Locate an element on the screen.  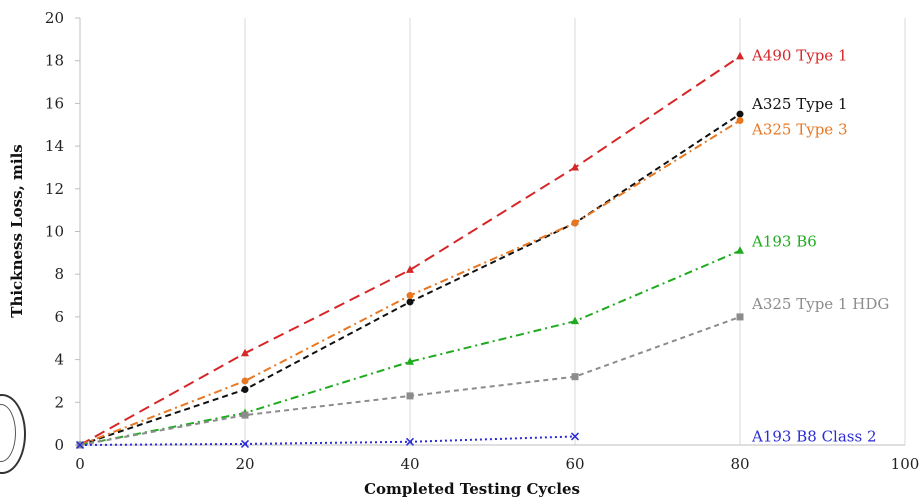
series-label-a490-type-1: A490 Type 1 is located at coordinates (799, 55).